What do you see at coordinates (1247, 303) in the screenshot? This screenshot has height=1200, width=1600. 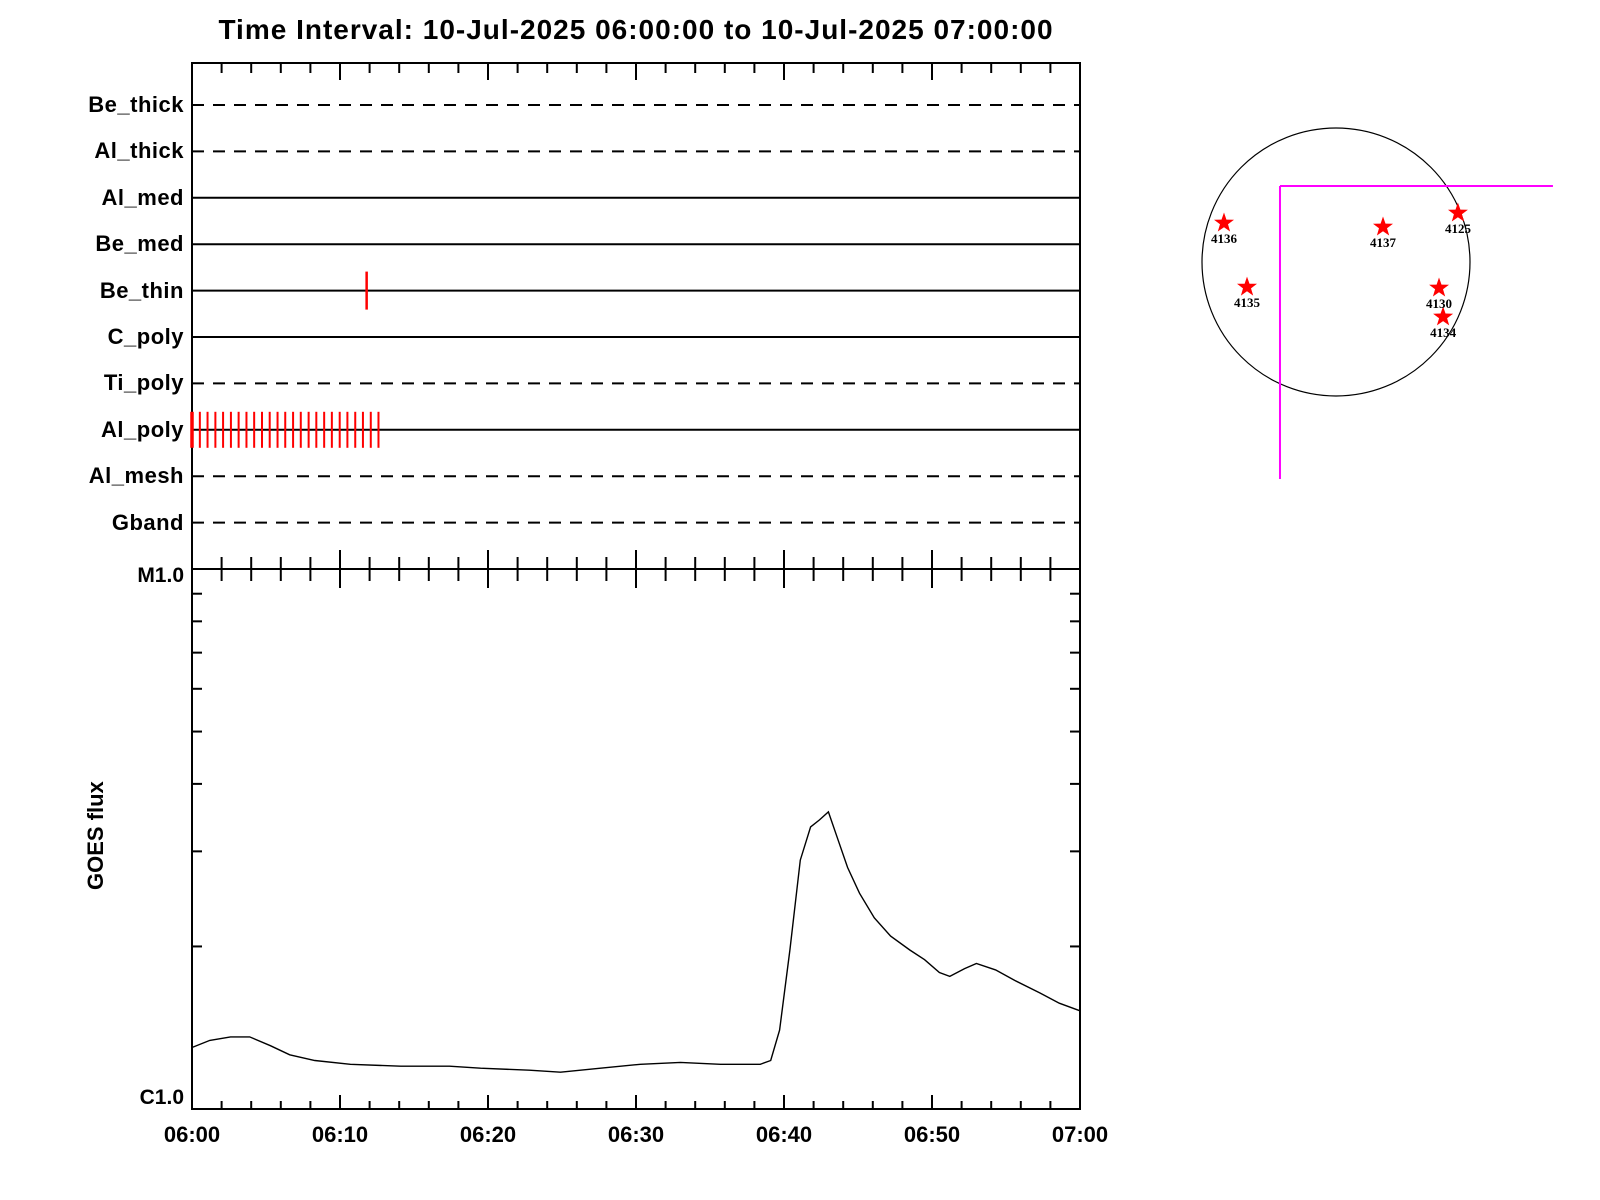 I see `active-region-label-4135: 4135` at bounding box center [1247, 303].